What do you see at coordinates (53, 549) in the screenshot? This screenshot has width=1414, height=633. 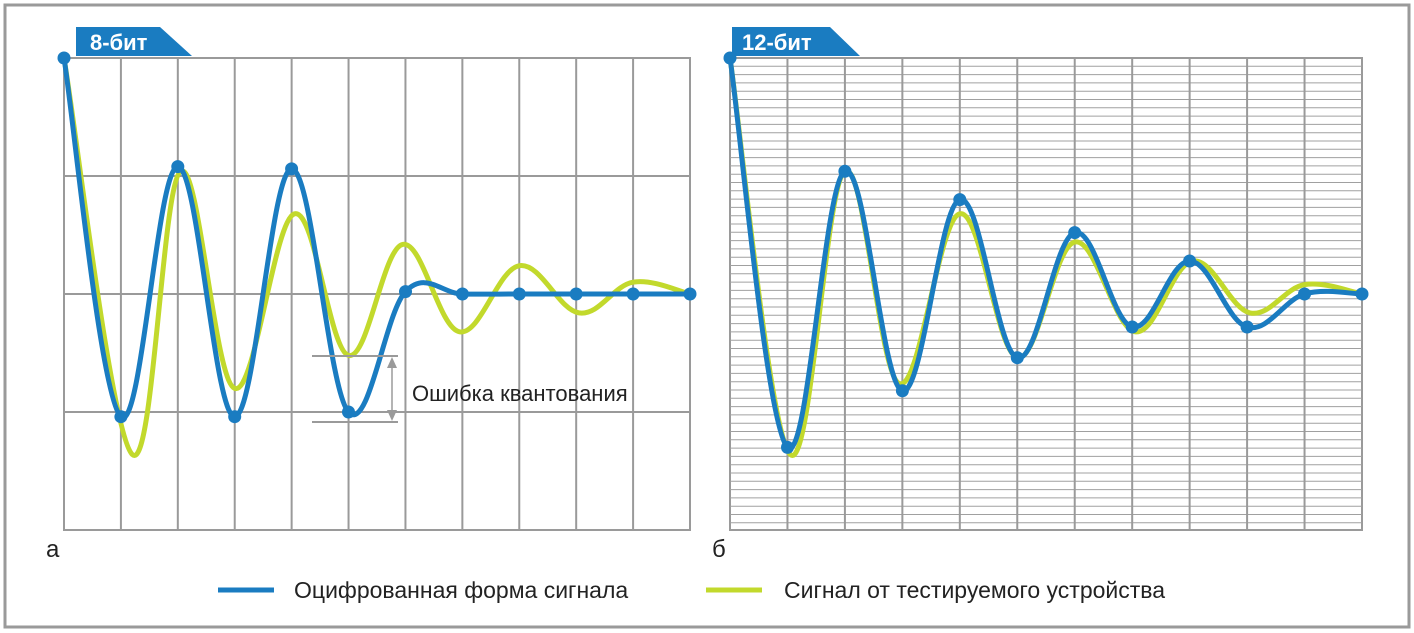 I see `panel-a-letter: а` at bounding box center [53, 549].